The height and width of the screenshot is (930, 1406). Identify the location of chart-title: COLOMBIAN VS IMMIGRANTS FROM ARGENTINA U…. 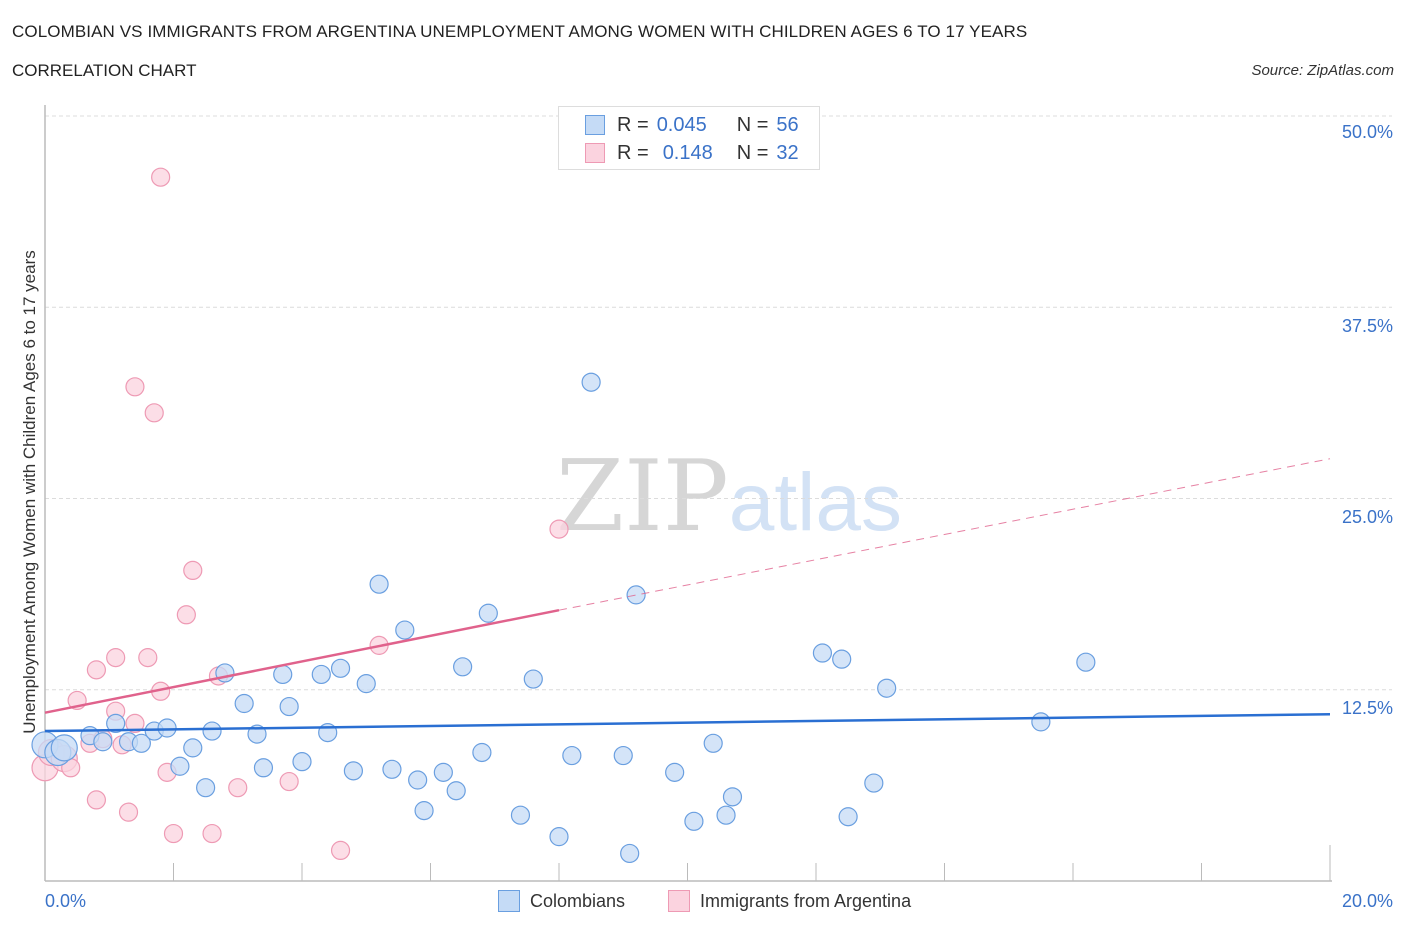
(520, 31).